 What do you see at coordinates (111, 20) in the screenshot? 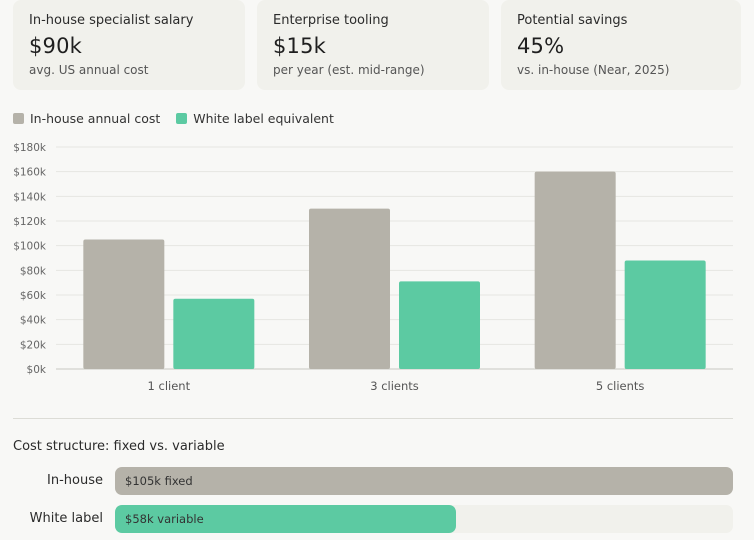
I see `kpi-label: In-house specialist salary` at bounding box center [111, 20].